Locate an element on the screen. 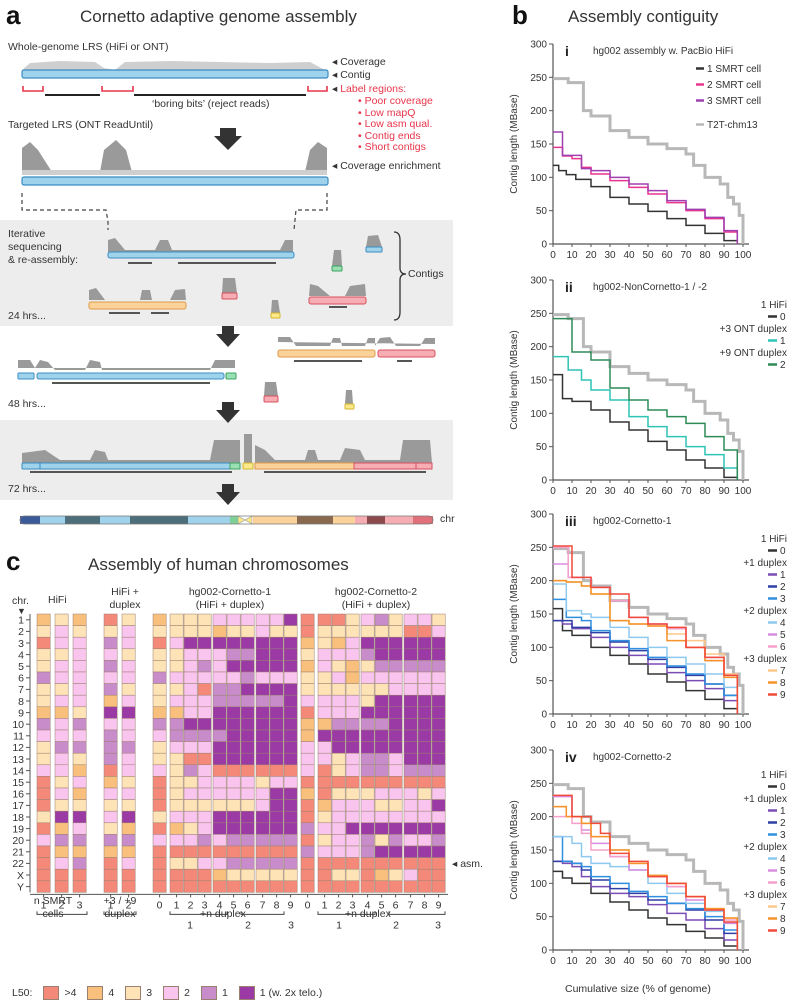 The height and width of the screenshot is (1000, 787). label-reason: • Low mapQ is located at coordinates (387, 112).